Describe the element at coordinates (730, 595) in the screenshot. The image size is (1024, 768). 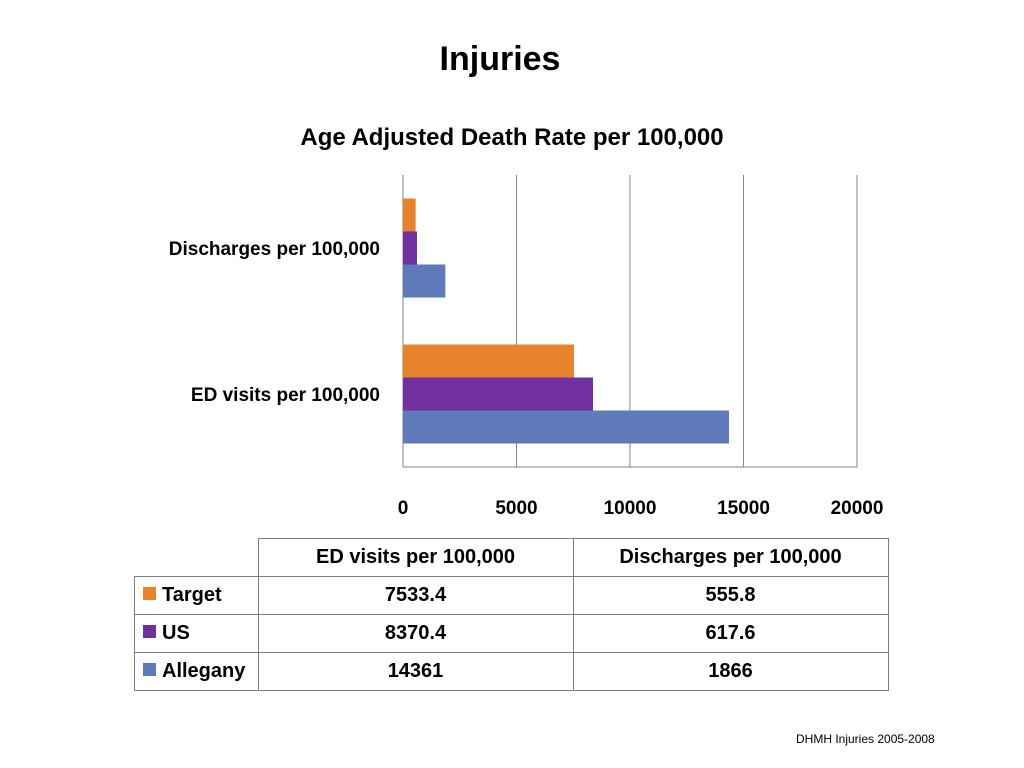
I see `table-cell: 555.8` at that location.